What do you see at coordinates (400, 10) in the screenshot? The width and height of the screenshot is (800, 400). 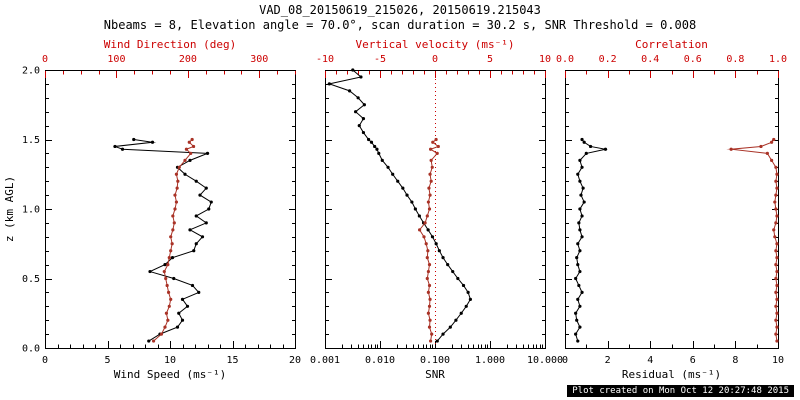 I see `plot-title: VAD_08_20150619_215026, 20150619.215043` at bounding box center [400, 10].